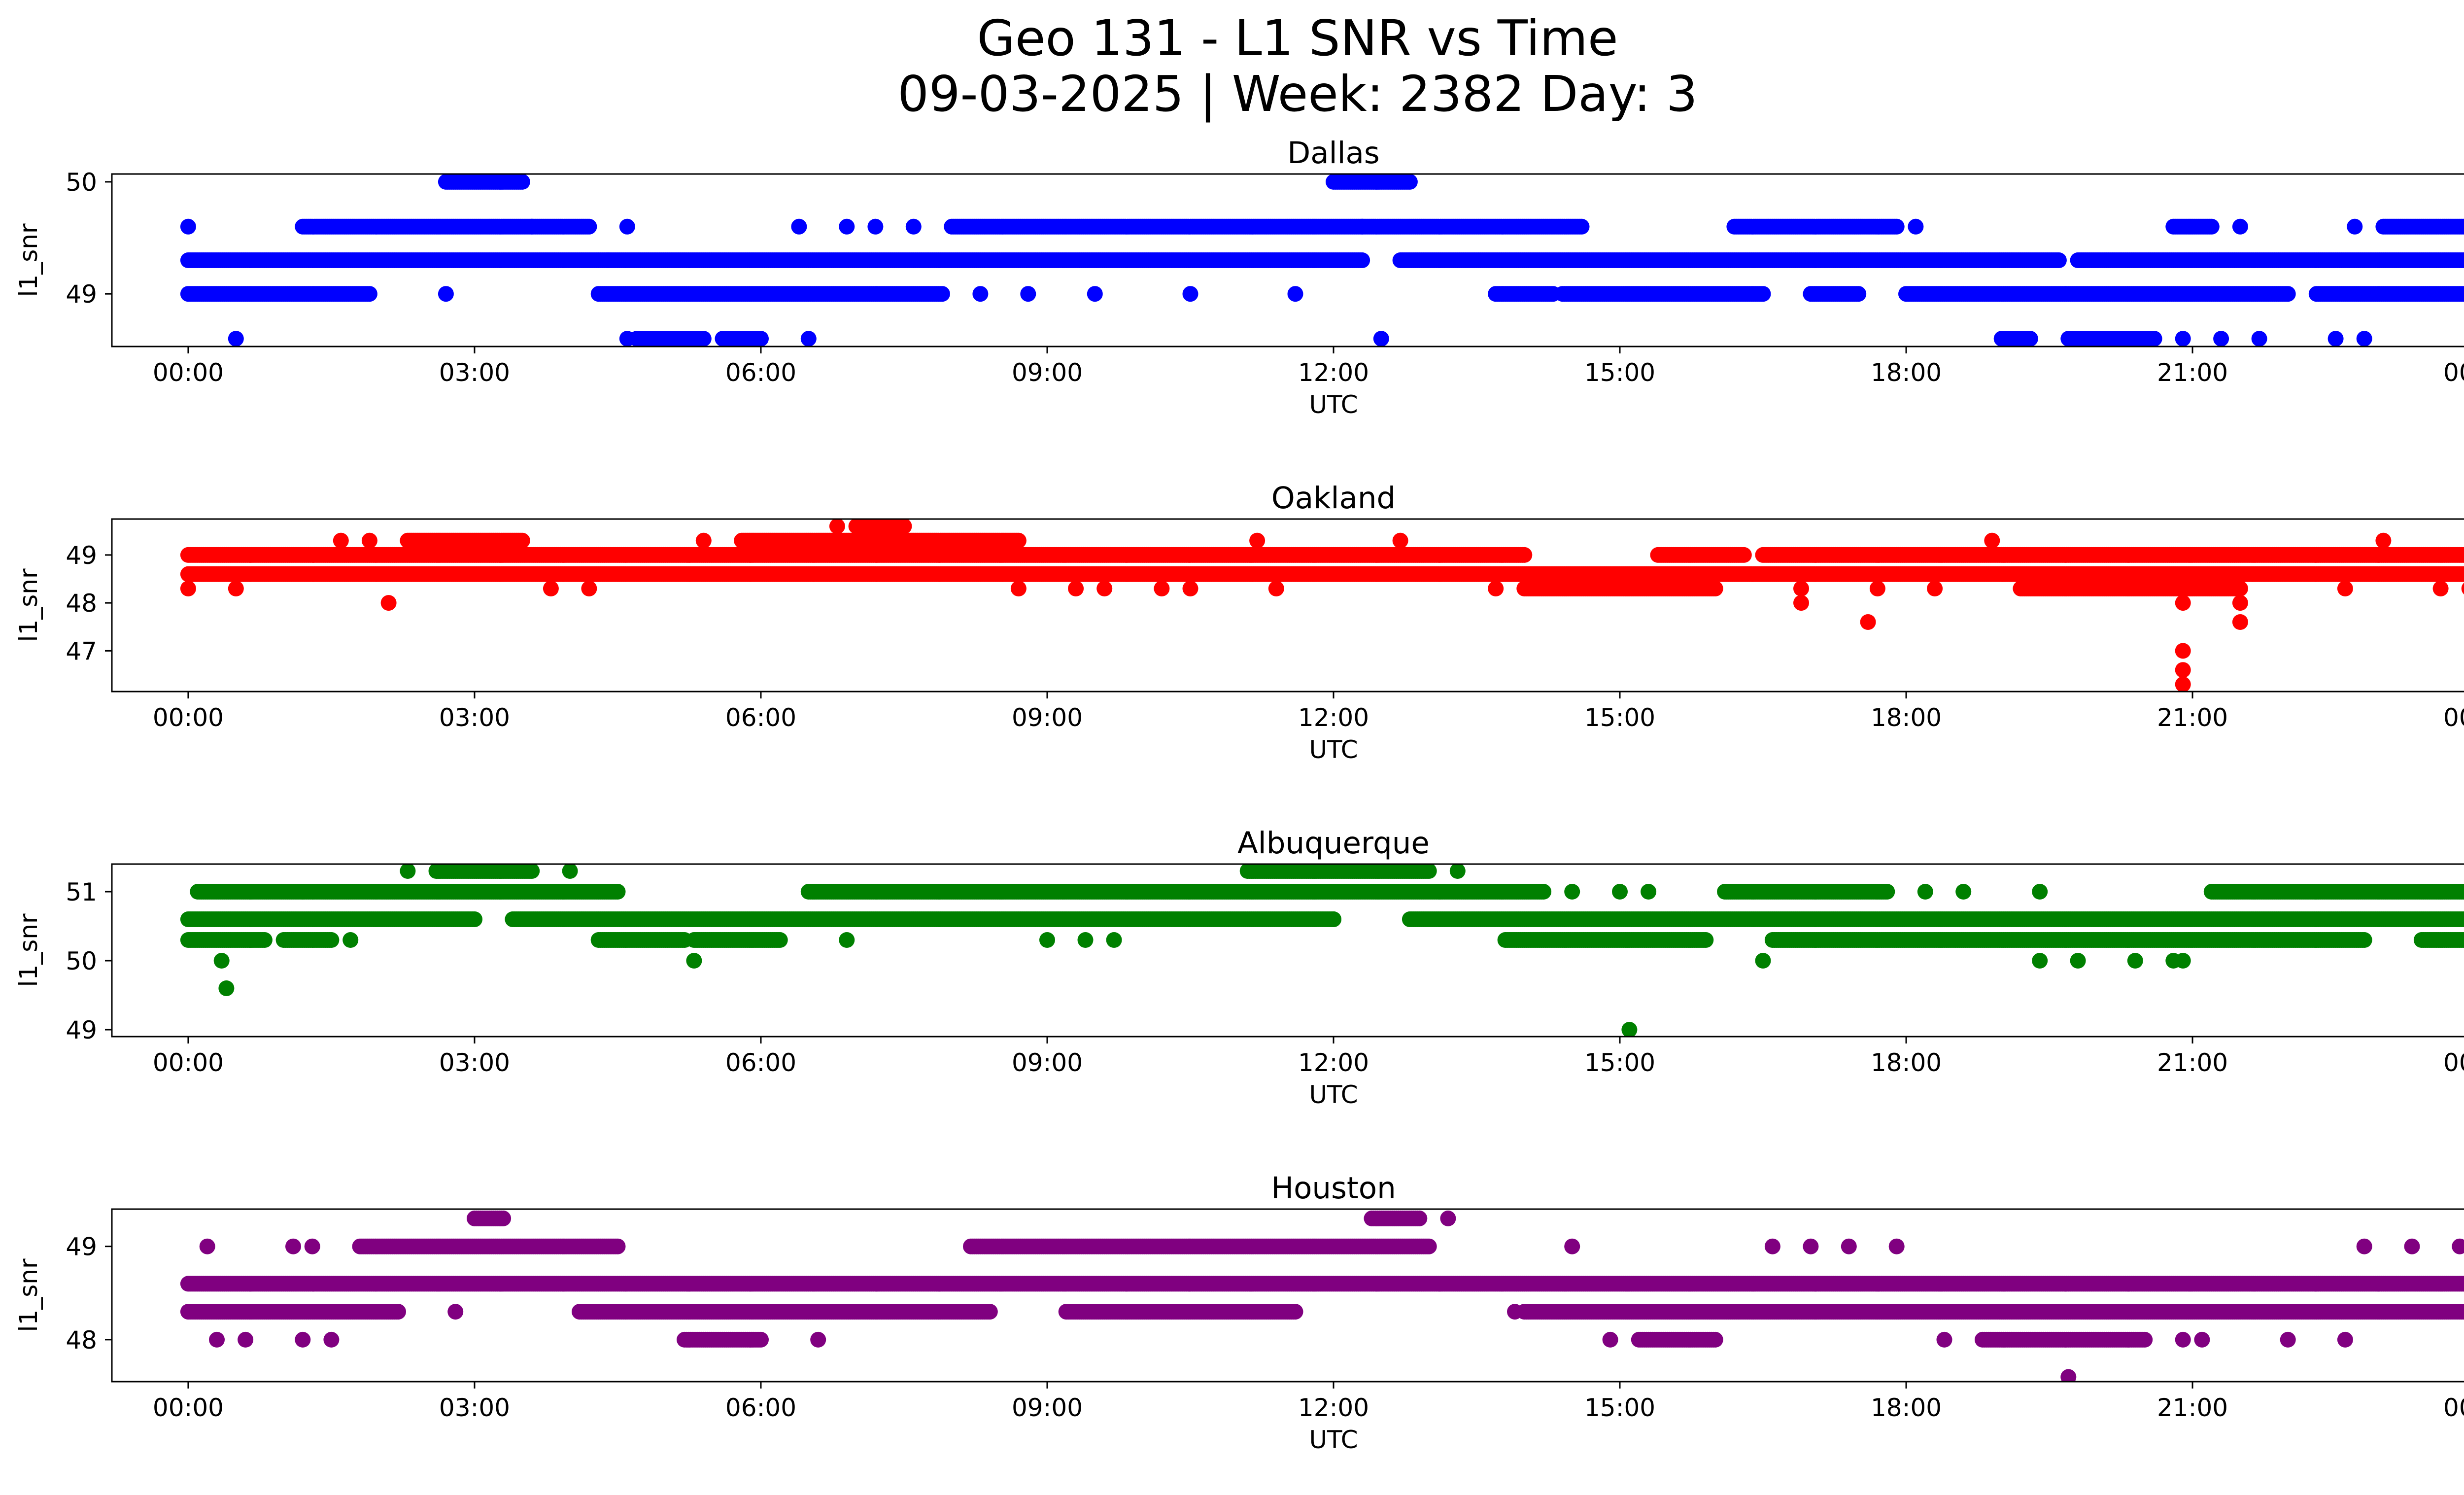  What do you see at coordinates (2192, 372) in the screenshot?
I see `x-tick-label: 21:00` at bounding box center [2192, 372].